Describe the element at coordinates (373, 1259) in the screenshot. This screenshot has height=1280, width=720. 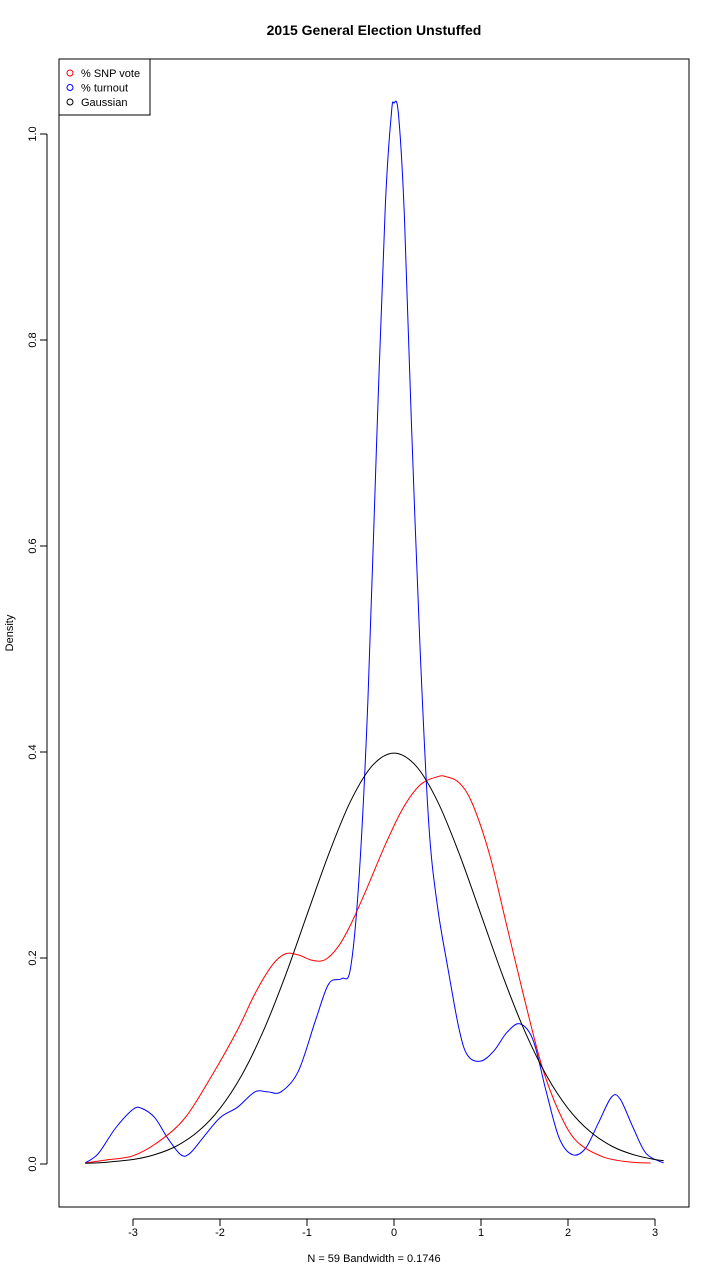
I see `x-axis-label: N = 59 Bandwidth = 0.1746` at that location.